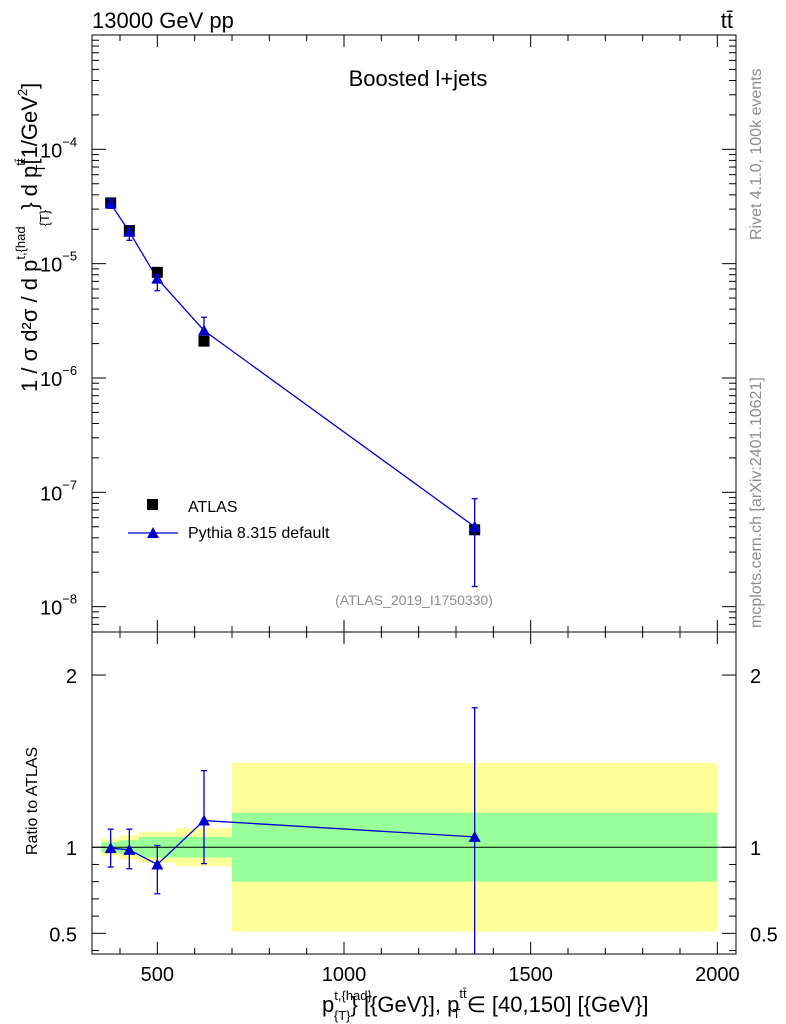 Image resolution: width=786 pixels, height=1024 pixels. What do you see at coordinates (58, 263) in the screenshot?
I see `y-tick-label: 10⁻⁵` at bounding box center [58, 263].